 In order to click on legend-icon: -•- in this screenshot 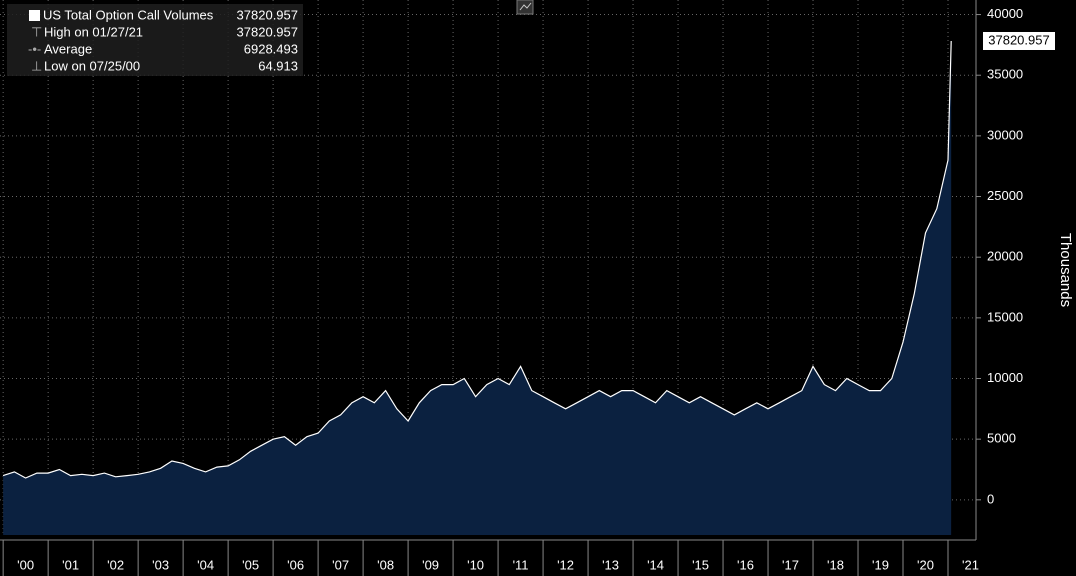, I will do `click(34, 48)`.